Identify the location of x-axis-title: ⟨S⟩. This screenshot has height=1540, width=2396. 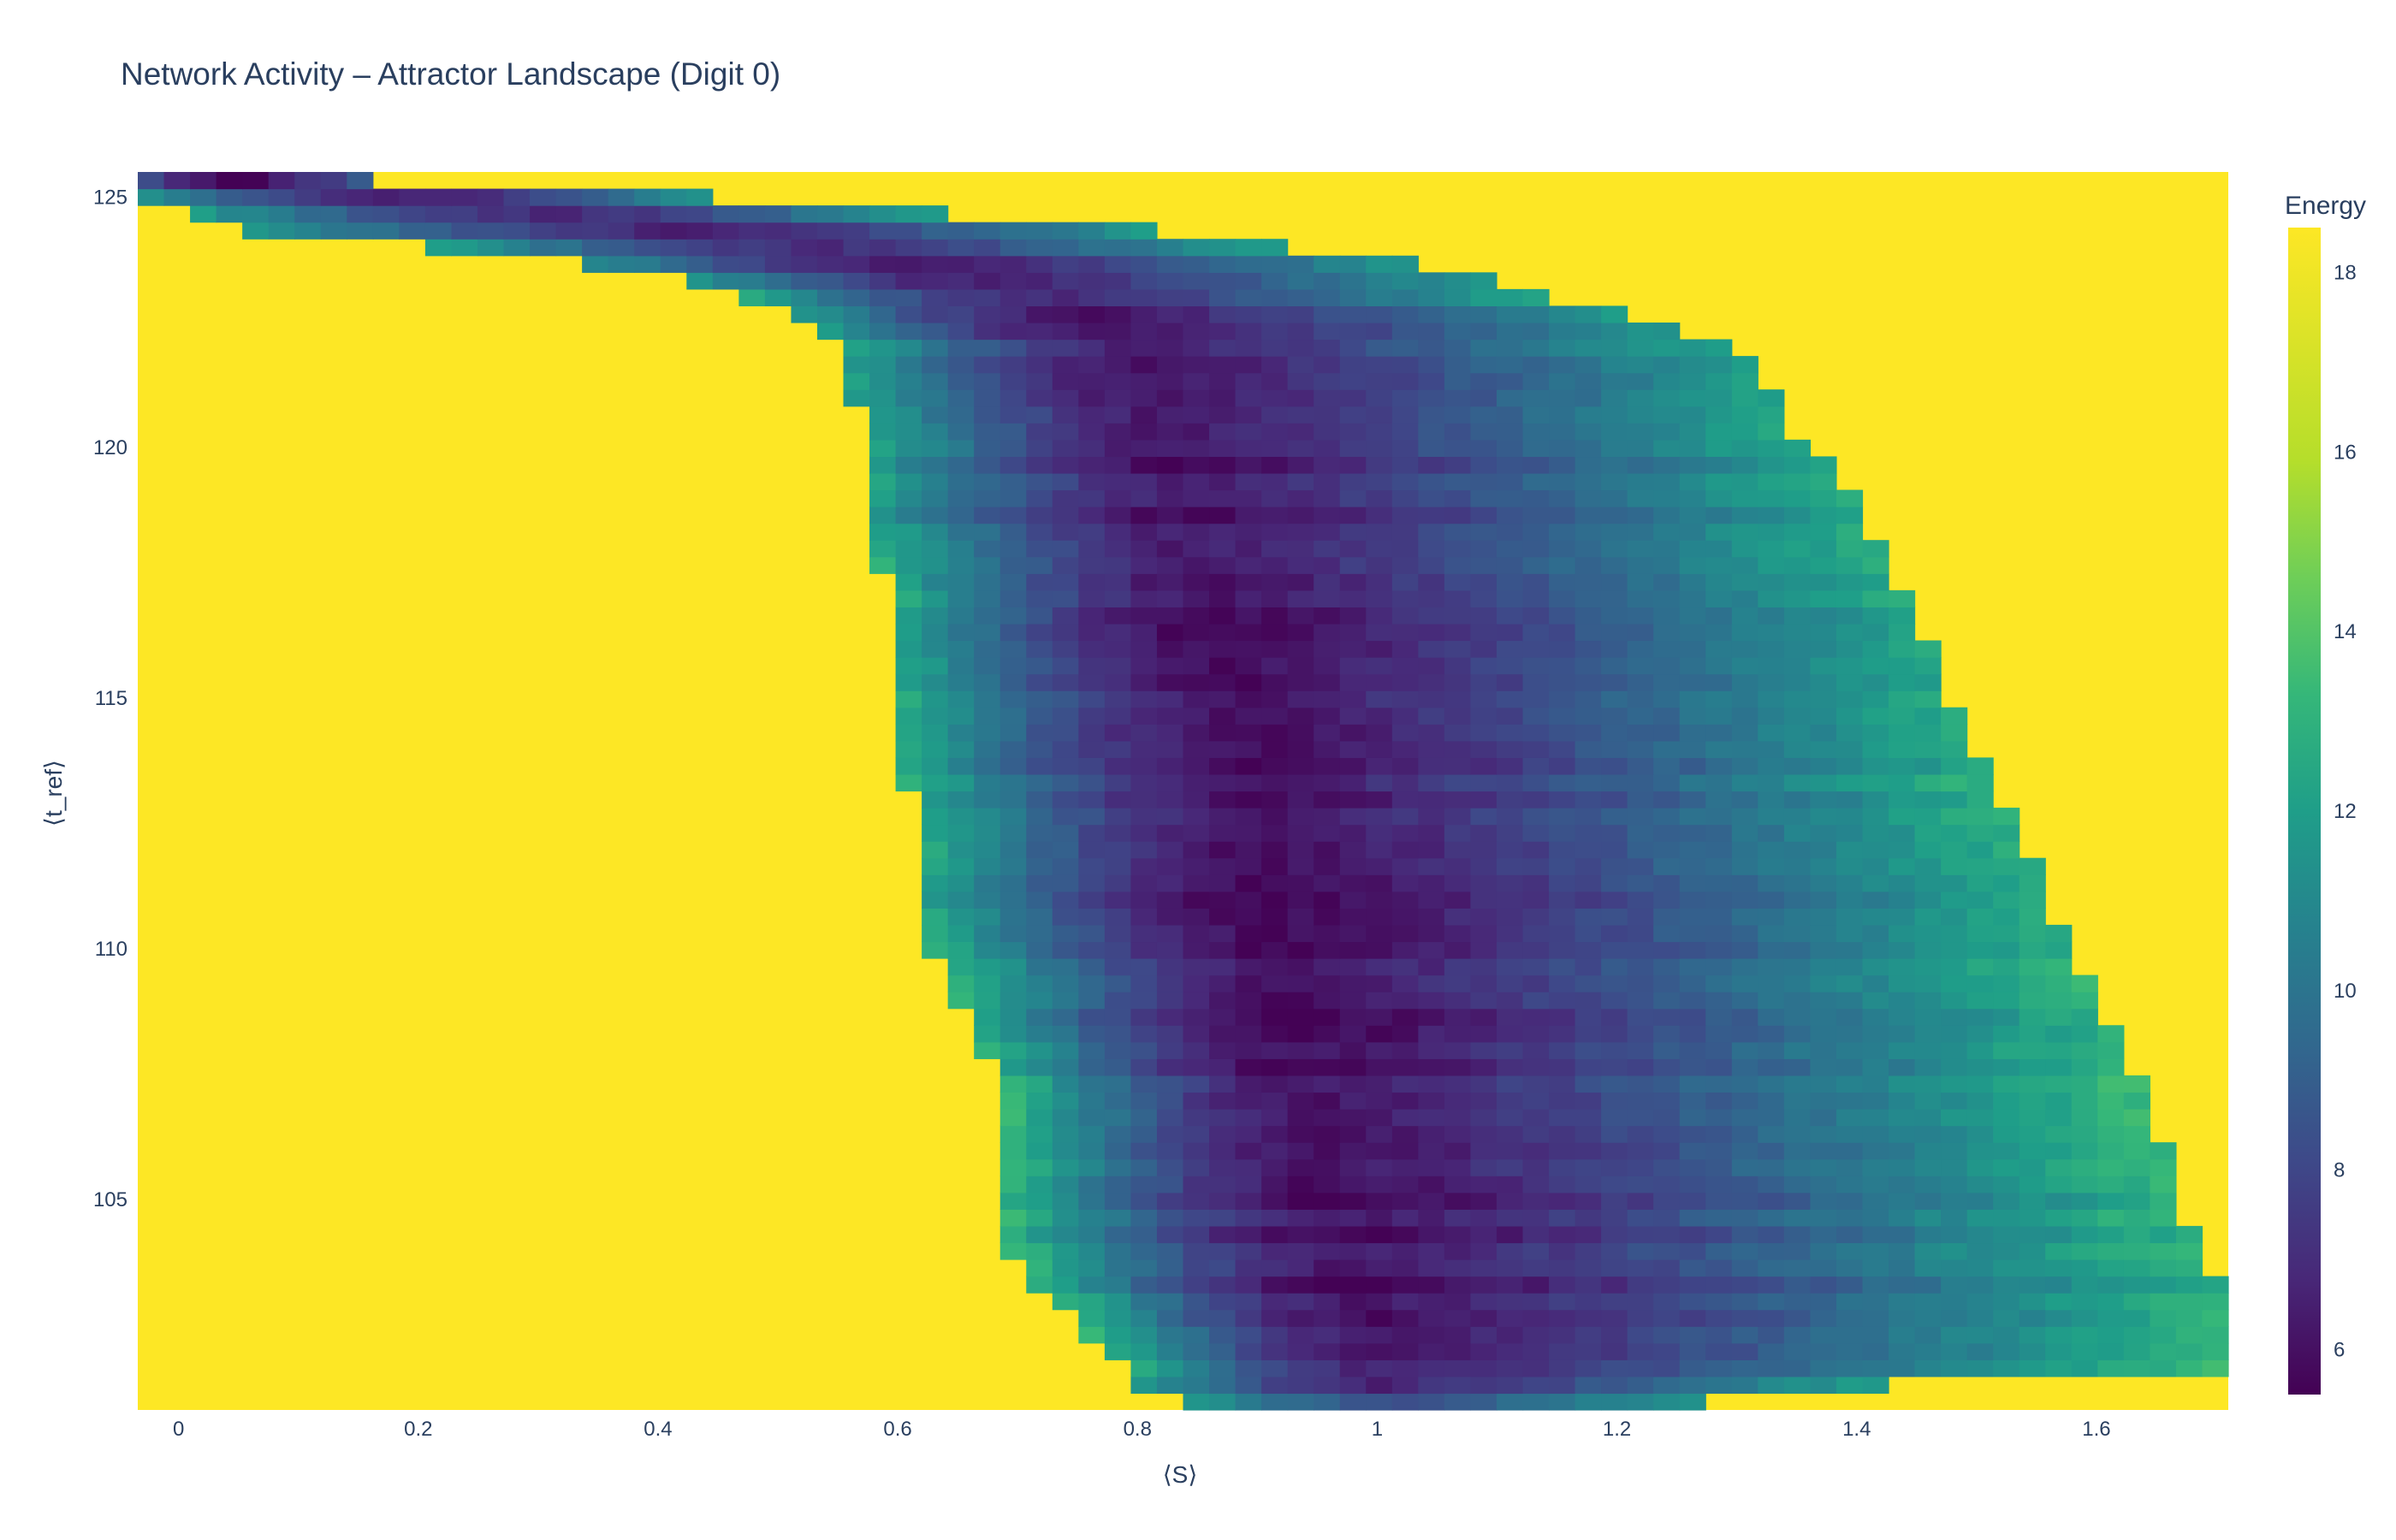
(1180, 1474).